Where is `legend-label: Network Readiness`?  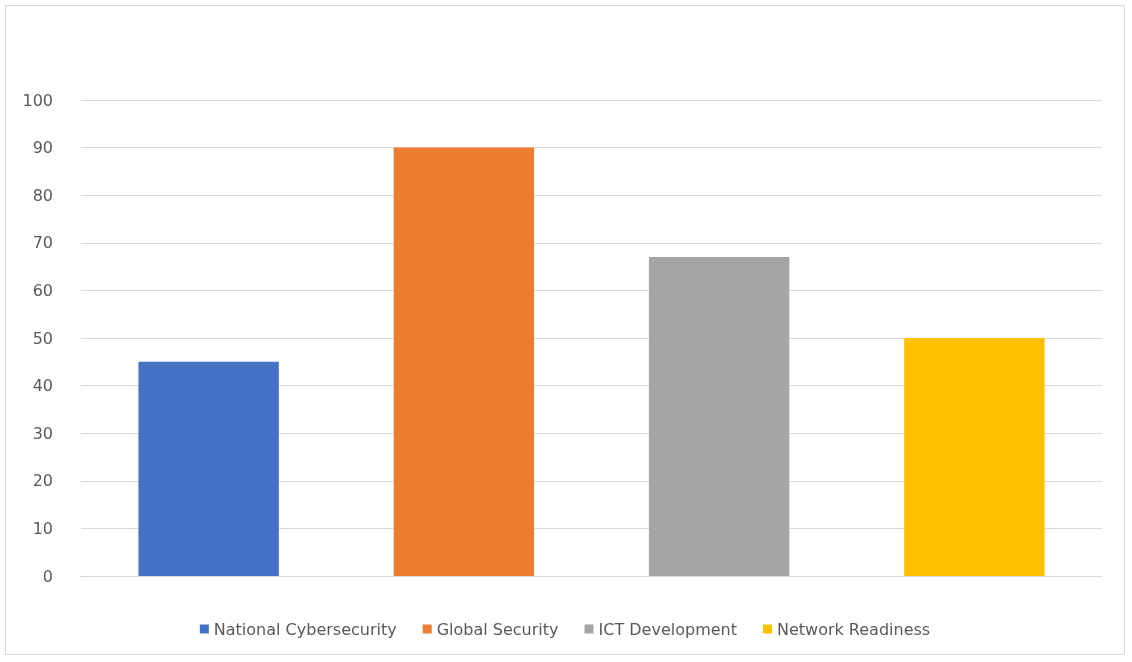 legend-label: Network Readiness is located at coordinates (853, 629).